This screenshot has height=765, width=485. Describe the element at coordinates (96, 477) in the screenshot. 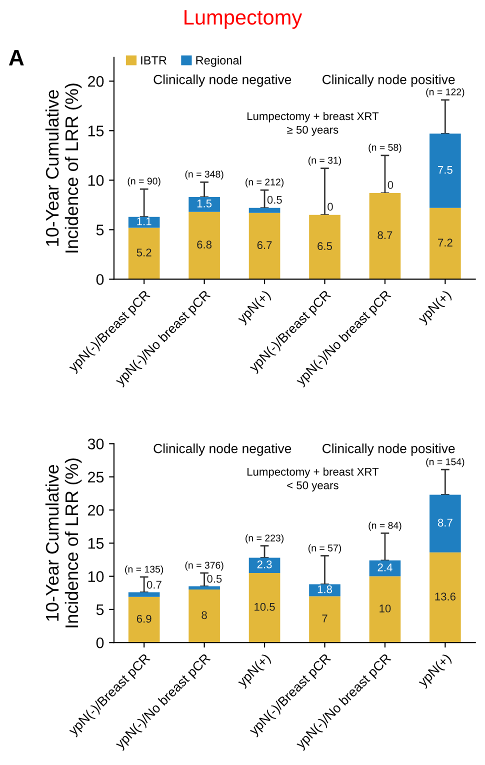

I see `y-tick-label: 25` at that location.